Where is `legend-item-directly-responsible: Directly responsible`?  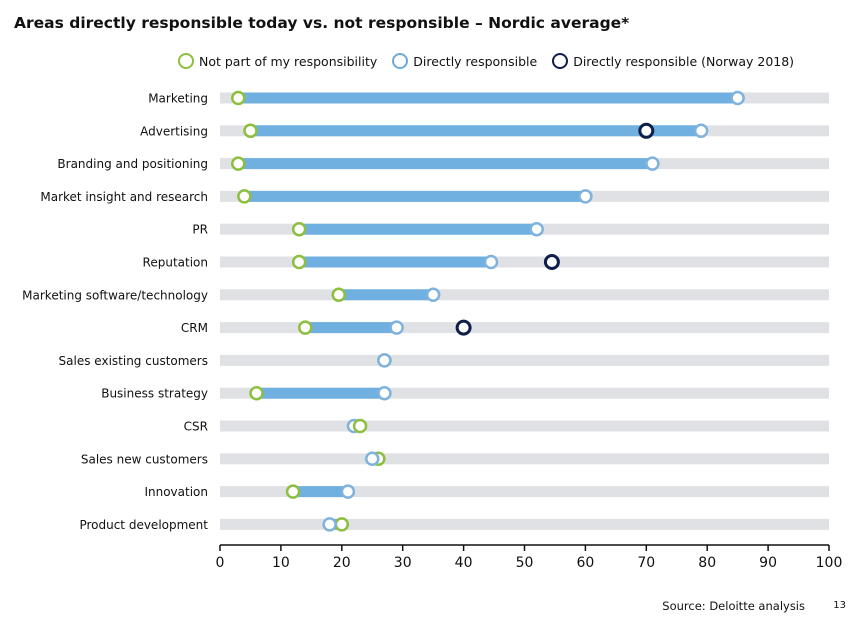 legend-item-directly-responsible: Directly responsible is located at coordinates (464, 61).